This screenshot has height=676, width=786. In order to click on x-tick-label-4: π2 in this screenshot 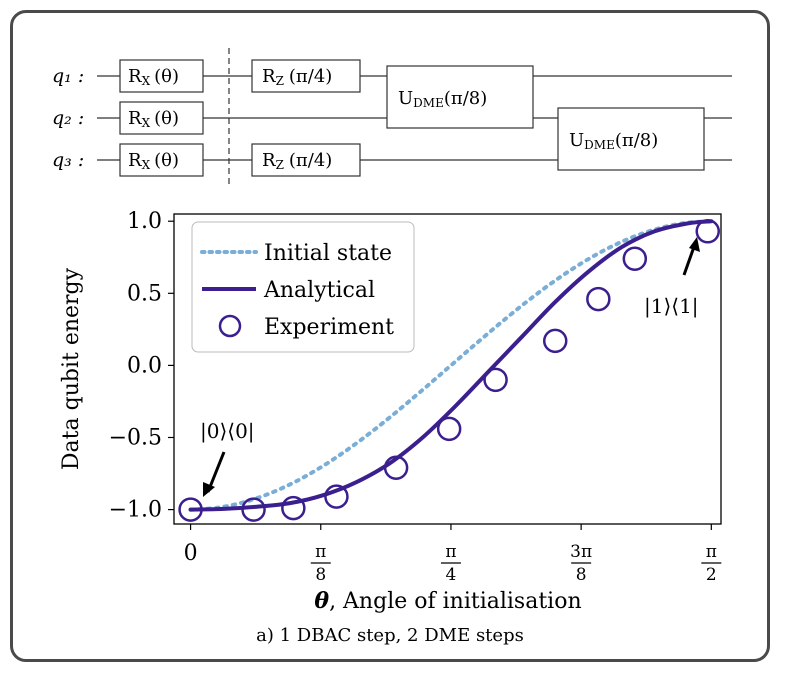, I will do `click(711, 563)`.